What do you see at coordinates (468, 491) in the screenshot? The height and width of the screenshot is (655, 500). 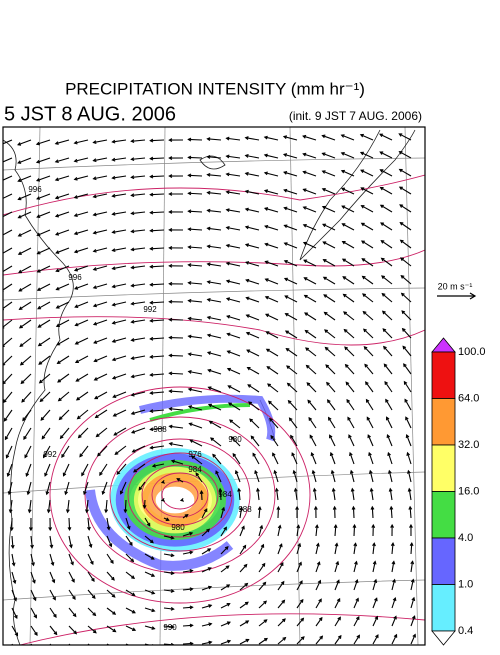 I see `colorbar-label: 16.0` at bounding box center [468, 491].